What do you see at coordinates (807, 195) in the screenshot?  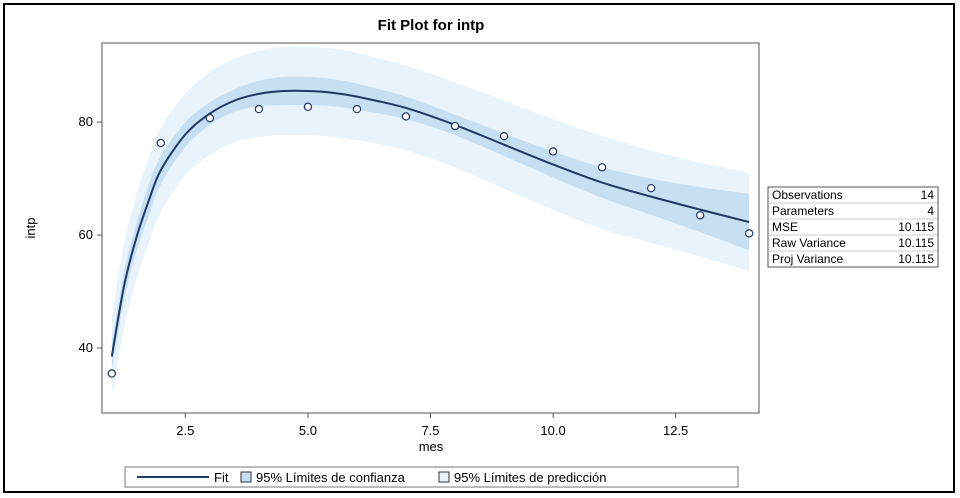 I see `stats-row-label: Observations` at bounding box center [807, 195].